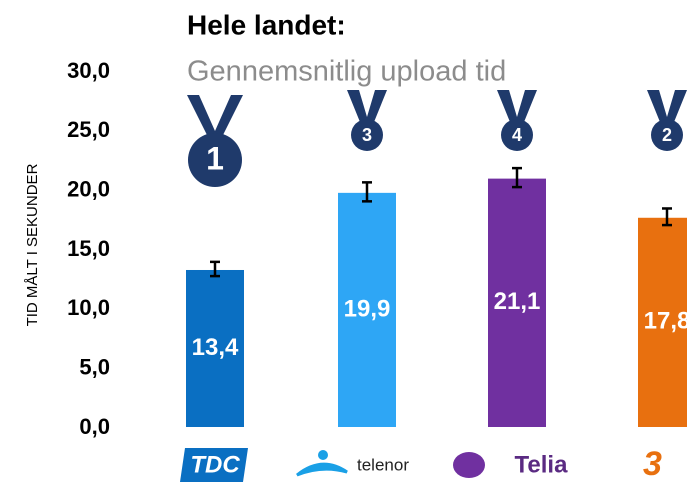  I want to click on value-label: 13,4, so click(215, 347).